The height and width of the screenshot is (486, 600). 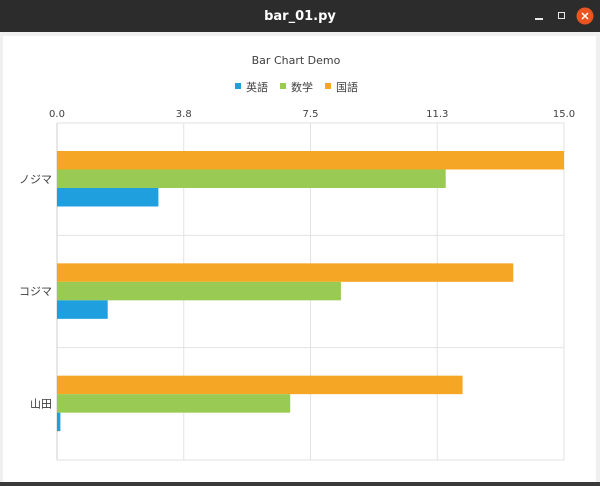 I want to click on close-icon, so click(x=585, y=16).